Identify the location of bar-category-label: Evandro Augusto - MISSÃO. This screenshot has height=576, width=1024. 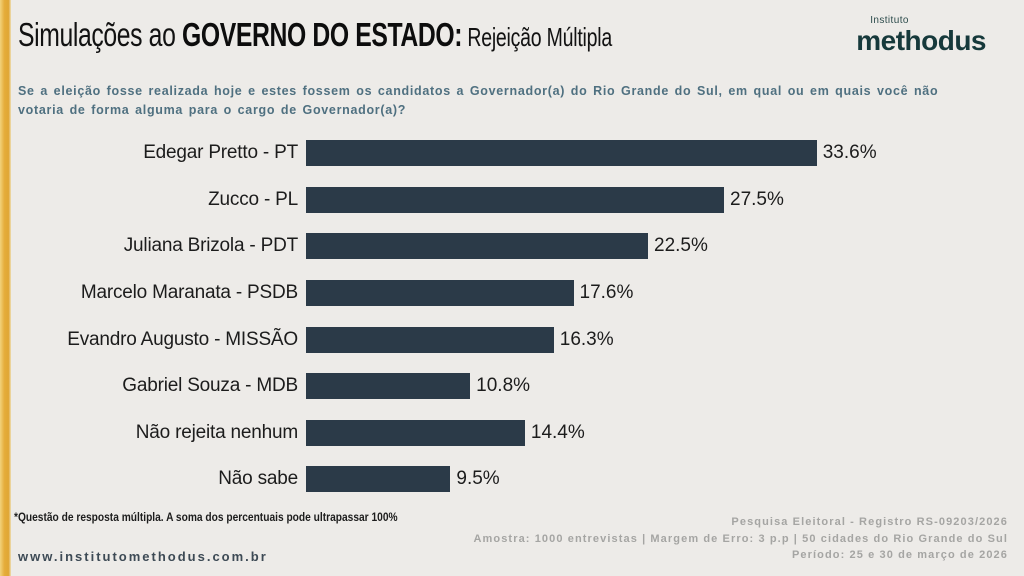
(182, 339).